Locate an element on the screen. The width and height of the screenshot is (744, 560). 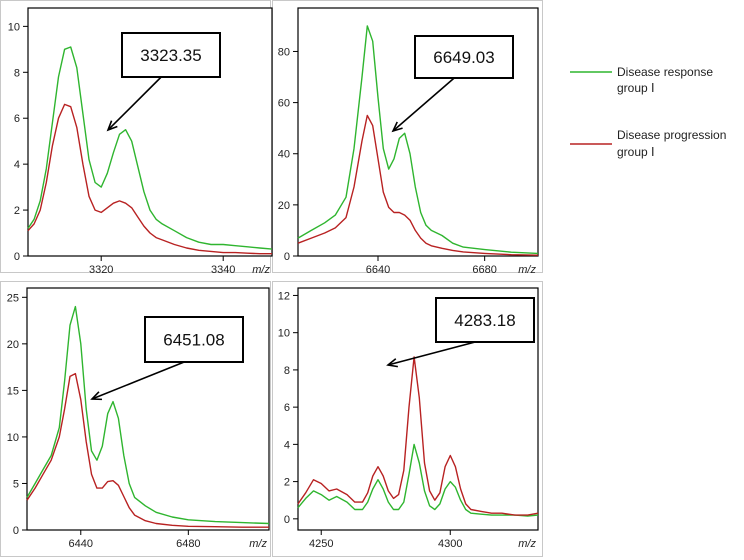
legend-label-progression-line2: group Ⅰ is located at coordinates (636, 152).